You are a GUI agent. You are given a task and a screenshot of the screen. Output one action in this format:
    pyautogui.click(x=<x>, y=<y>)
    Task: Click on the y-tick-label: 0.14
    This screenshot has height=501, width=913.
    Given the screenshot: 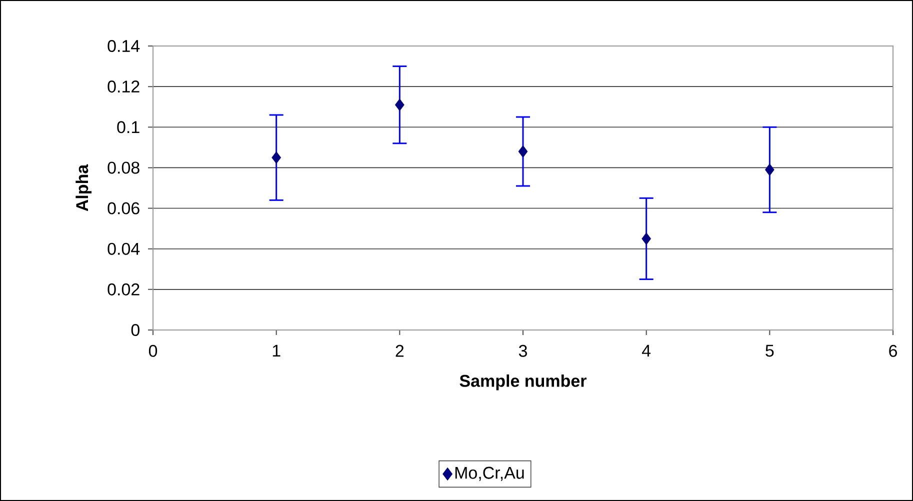 What is the action you would take?
    pyautogui.click(x=124, y=46)
    